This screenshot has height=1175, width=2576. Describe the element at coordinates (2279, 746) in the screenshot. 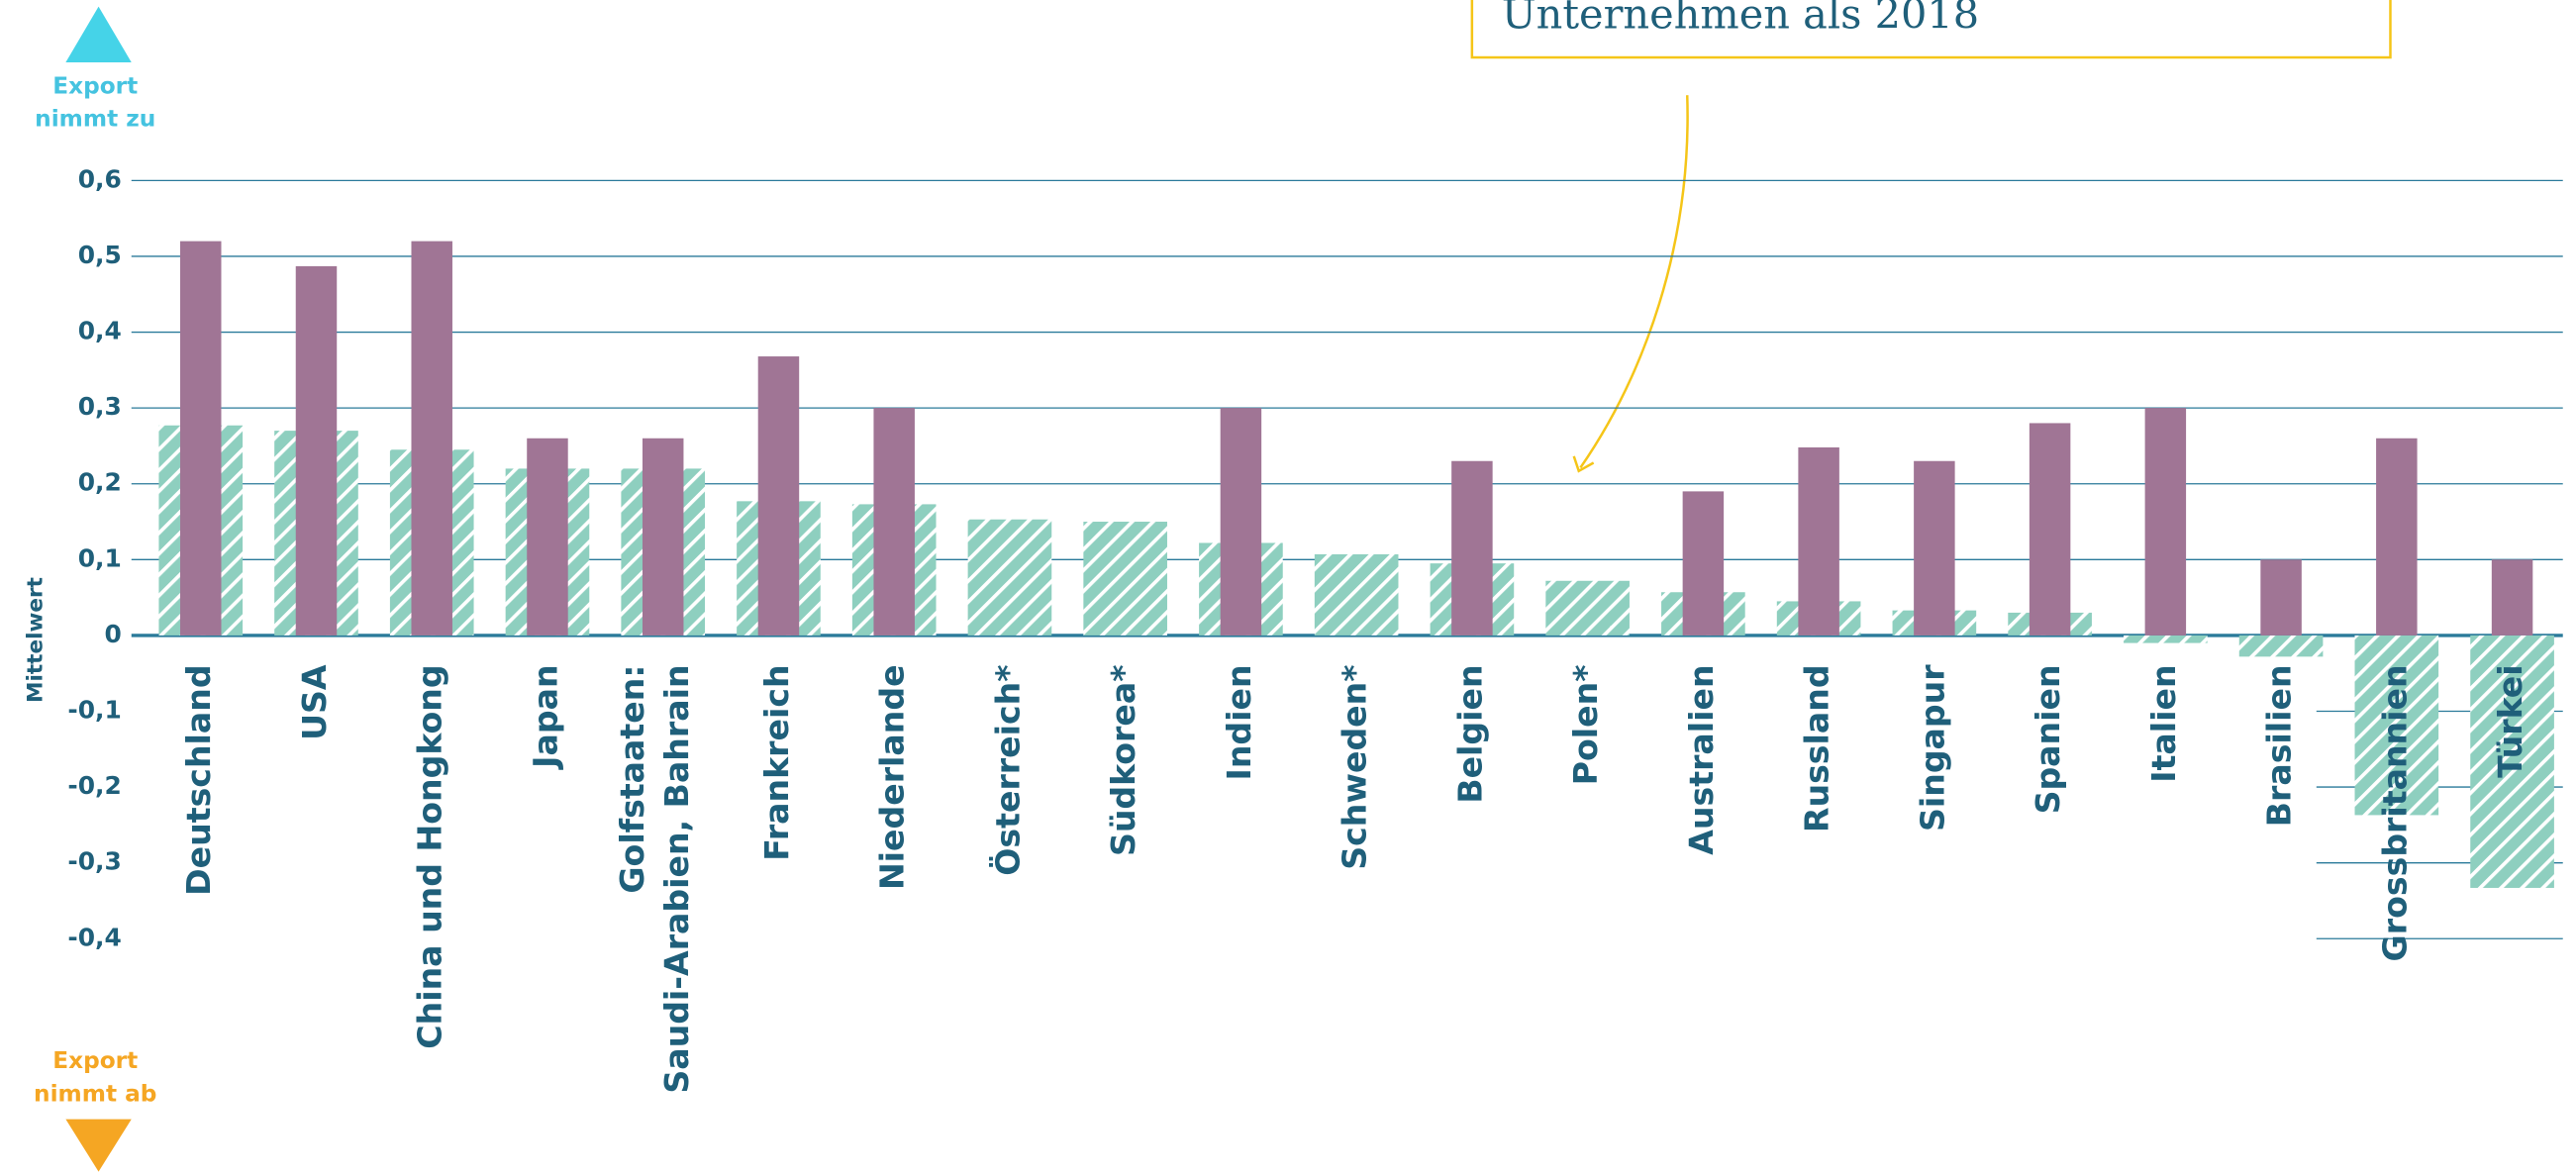

I see `x-tick-label: Brasilien` at that location.